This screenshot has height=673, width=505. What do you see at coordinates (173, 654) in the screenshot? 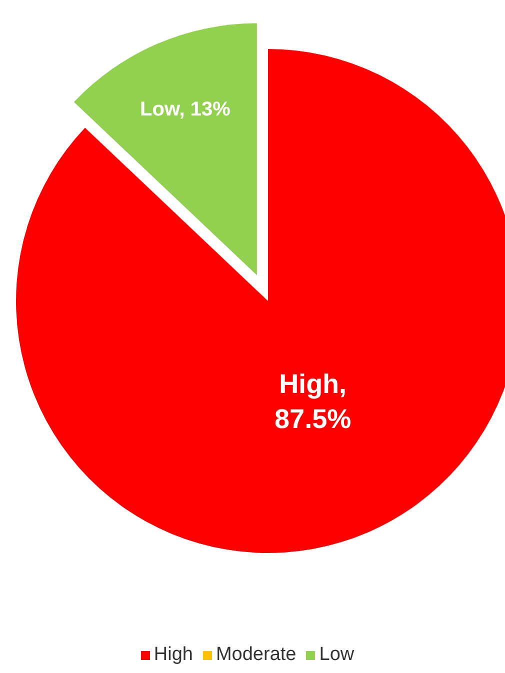
I see `legend-label: High` at bounding box center [173, 654].